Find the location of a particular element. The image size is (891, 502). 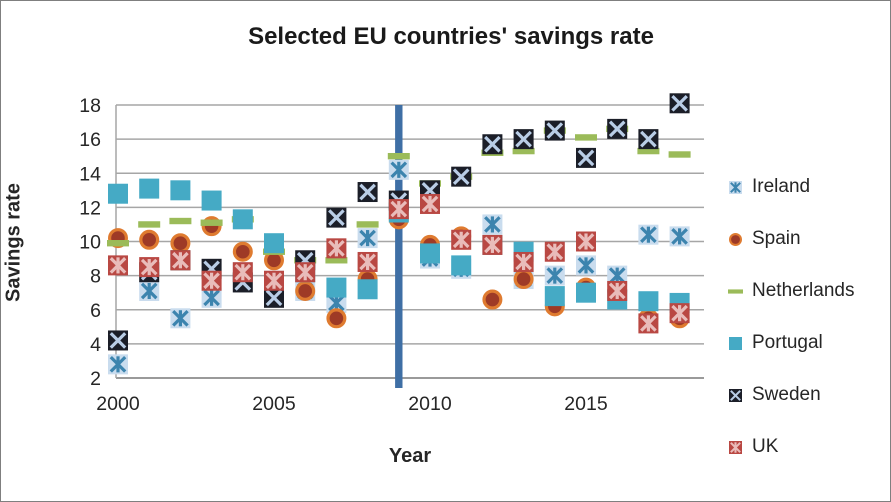

legend-item-sweden: Sweden is located at coordinates (774, 394).